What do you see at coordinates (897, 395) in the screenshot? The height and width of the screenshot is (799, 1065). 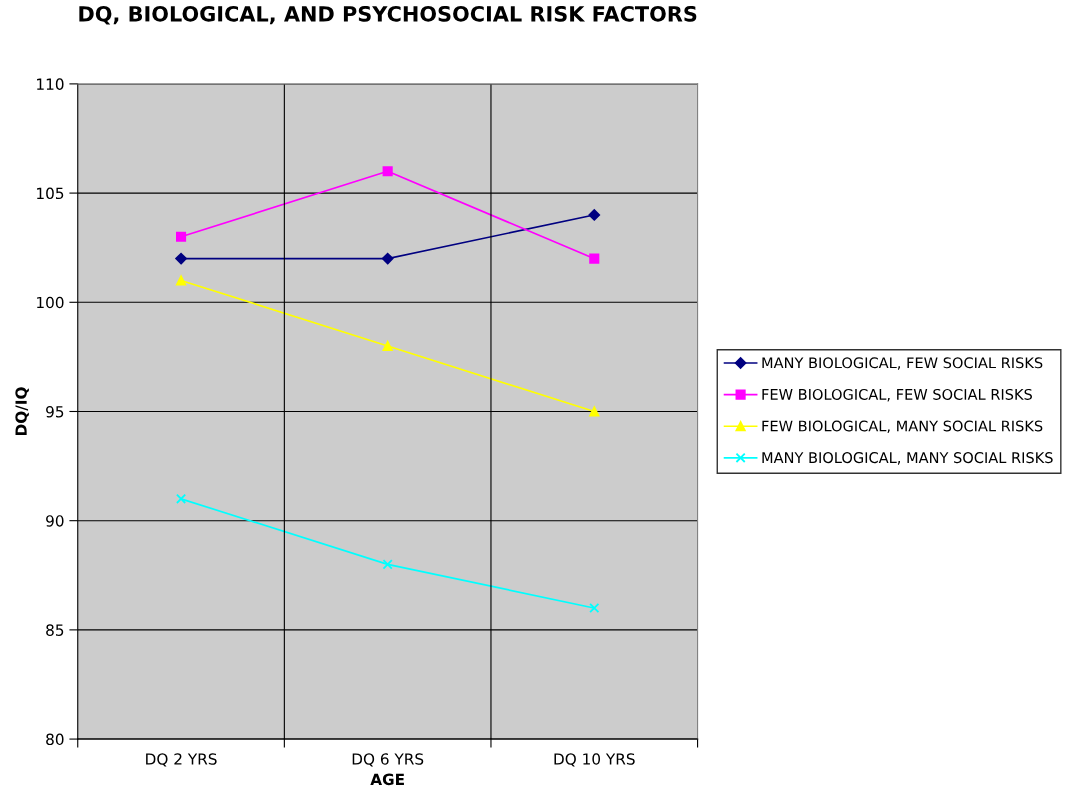 I see `legend-label: FEW BIOLOGICAL, FEW SOCIAL RISKS` at bounding box center [897, 395].